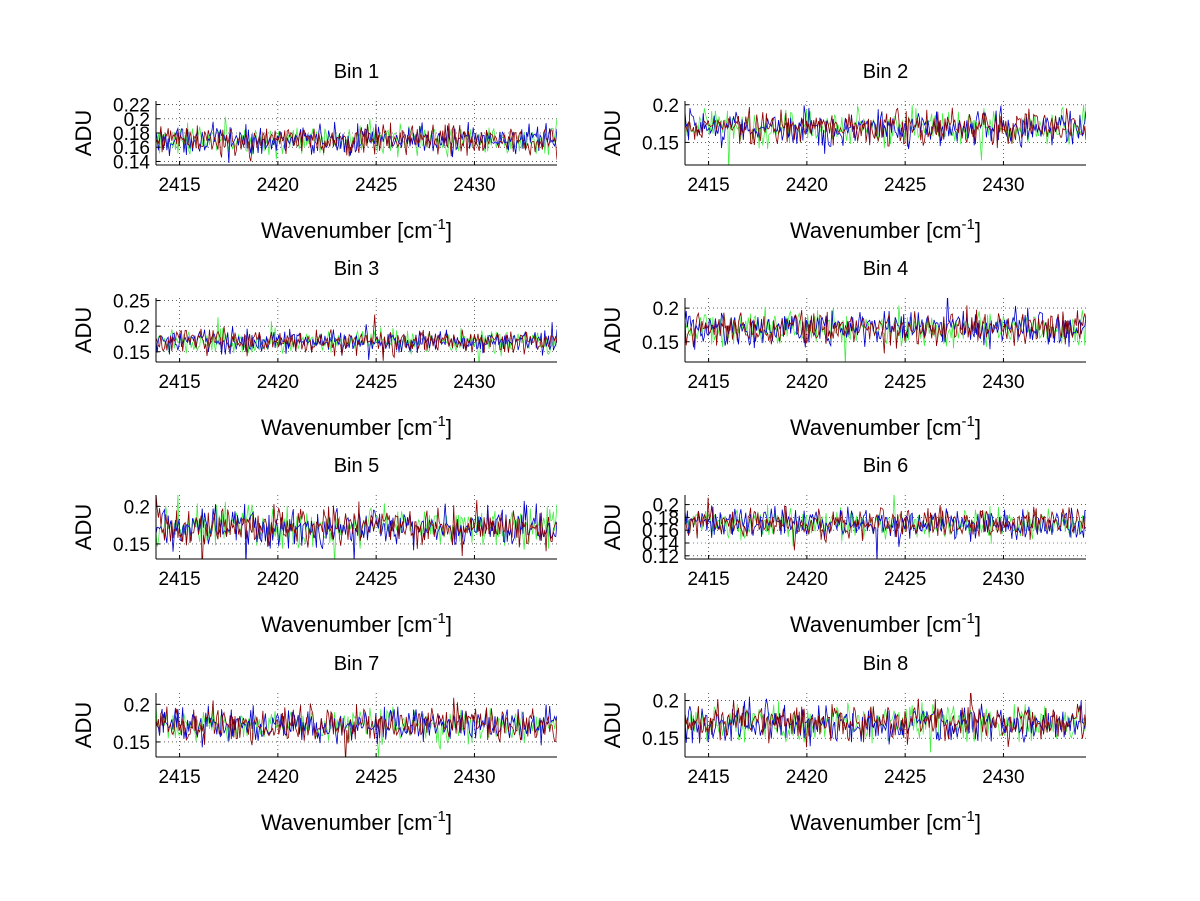 The image size is (1200, 901). Describe the element at coordinates (886, 269) in the screenshot. I see `subplot-title: Bin 4` at that location.